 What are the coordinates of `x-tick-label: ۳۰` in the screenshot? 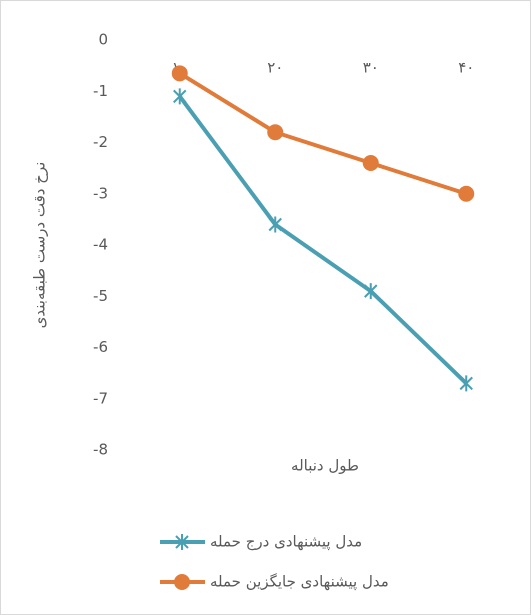 It's located at (371, 68).